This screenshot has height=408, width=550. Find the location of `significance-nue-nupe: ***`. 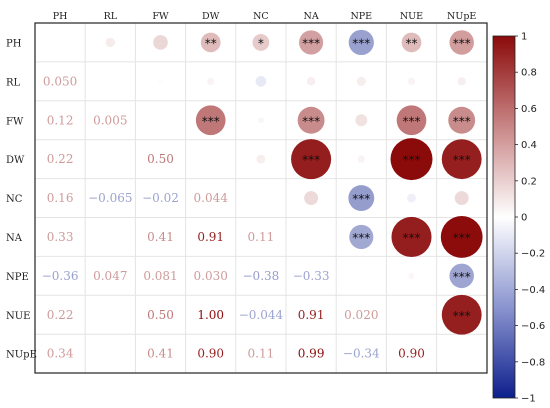

significance-nue-nupe: *** is located at coordinates (462, 316).